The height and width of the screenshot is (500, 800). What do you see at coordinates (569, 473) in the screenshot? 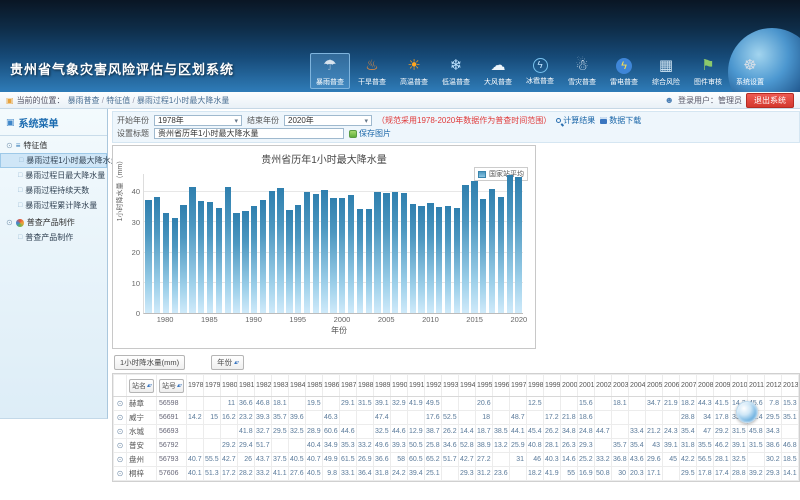
I see `value-cell: 55` at bounding box center [569, 473].